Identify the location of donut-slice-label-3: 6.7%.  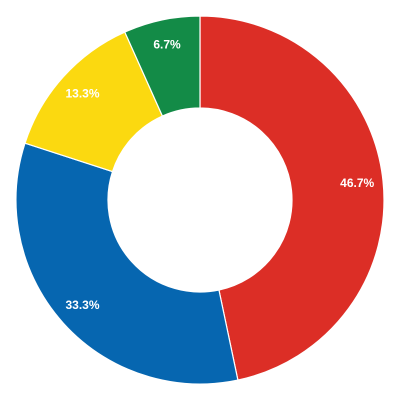
(167, 45).